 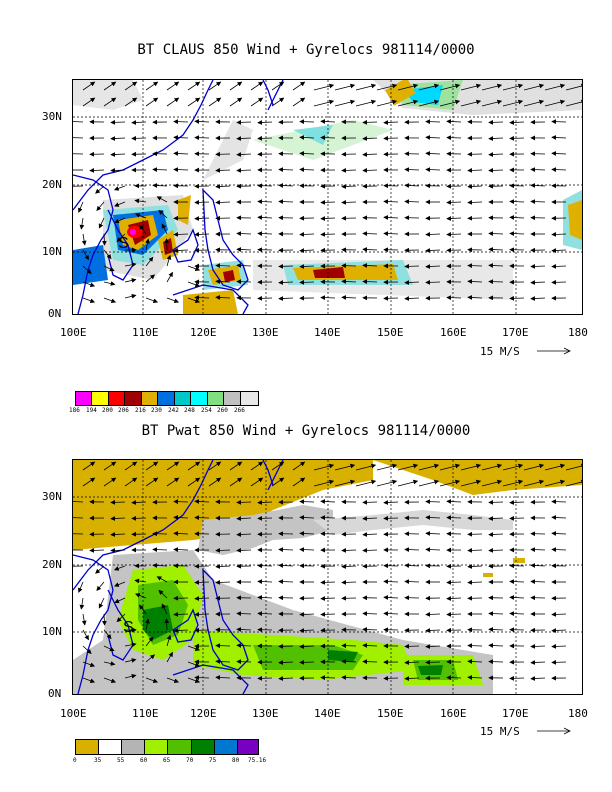 What do you see at coordinates (55, 313) in the screenshot?
I see `panel1-lat-0n: 0N` at bounding box center [55, 313].